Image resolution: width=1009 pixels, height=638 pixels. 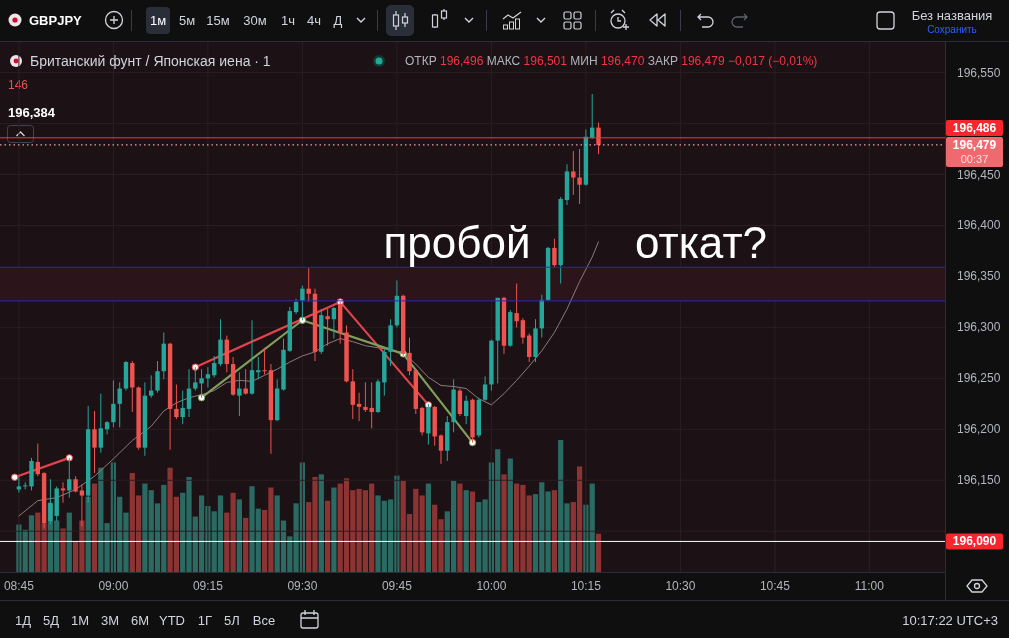 What do you see at coordinates (56, 20) in the screenshot?
I see `text: GBPJPY` at bounding box center [56, 20].